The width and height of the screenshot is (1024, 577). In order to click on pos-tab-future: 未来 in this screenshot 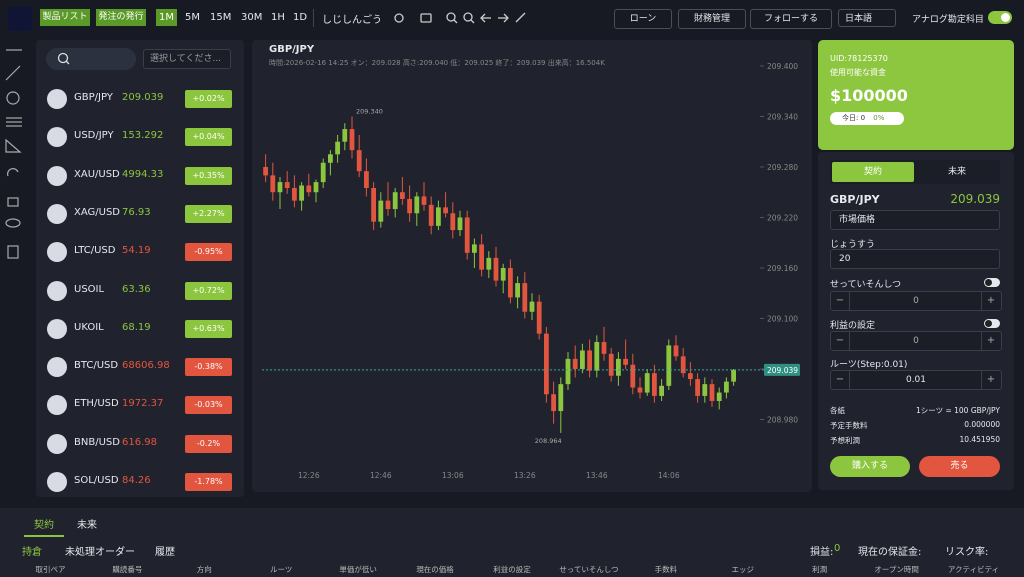, I will do `click(87, 525)`.